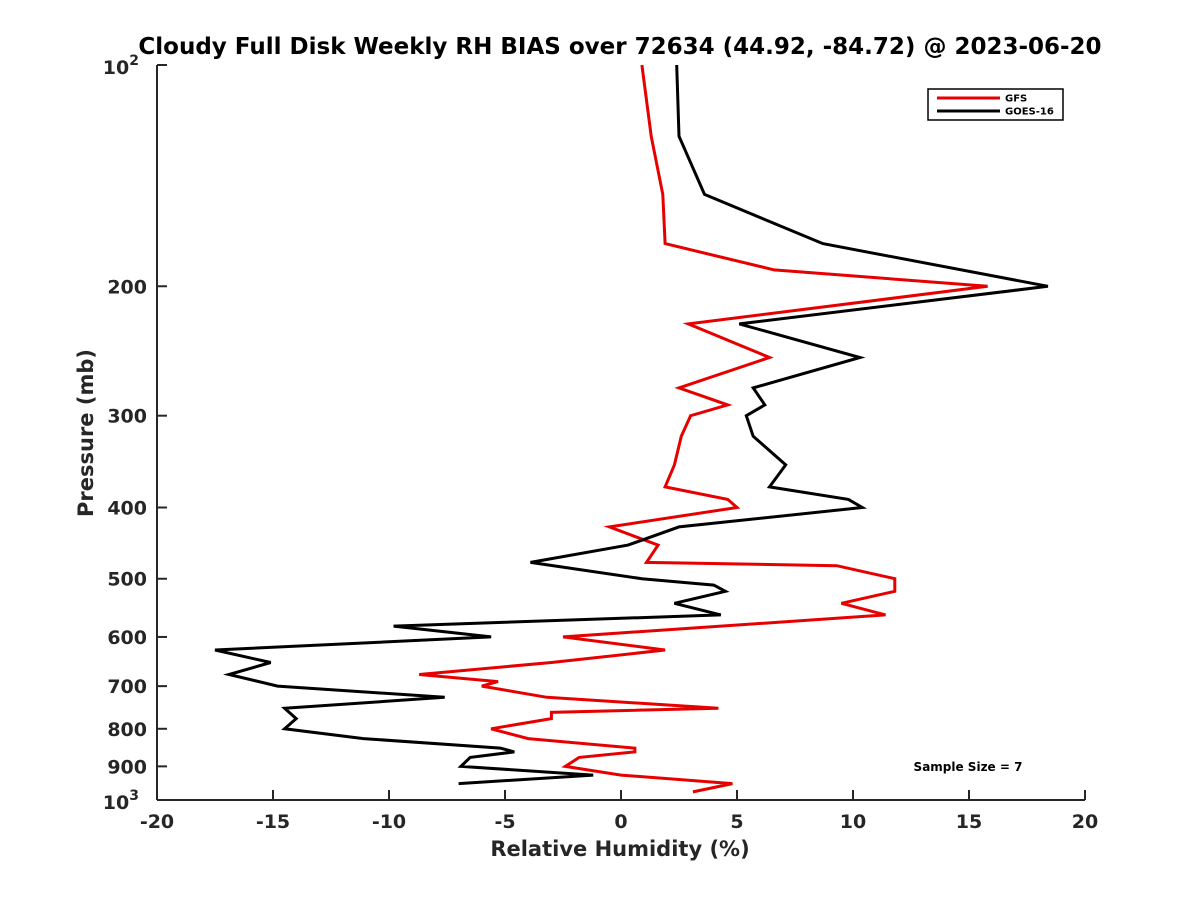 The width and height of the screenshot is (1200, 900). Describe the element at coordinates (127, 580) in the screenshot. I see `y-tick-label: 500` at that location.